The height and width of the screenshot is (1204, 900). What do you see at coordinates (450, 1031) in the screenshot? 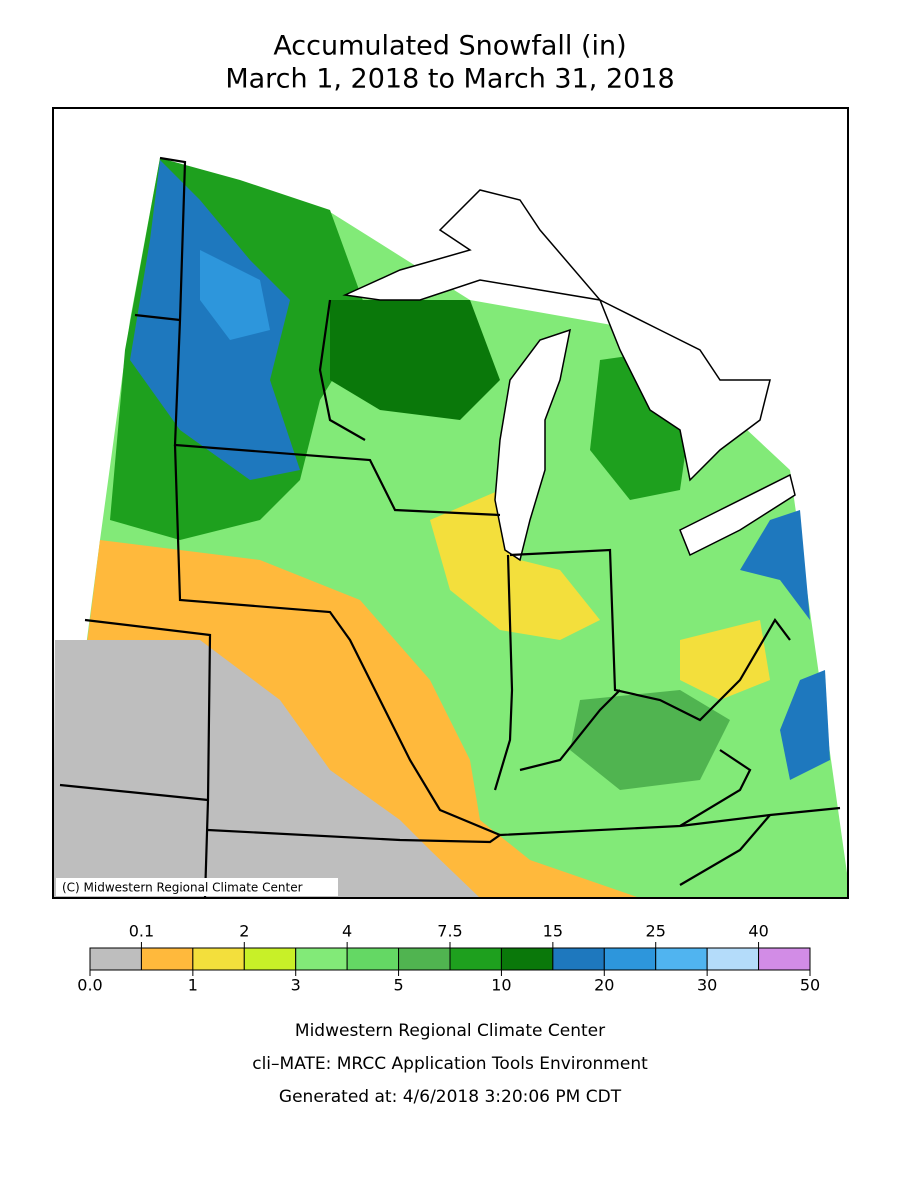
I see `footer-line: Midwestern Regional Climate Center` at bounding box center [450, 1031].